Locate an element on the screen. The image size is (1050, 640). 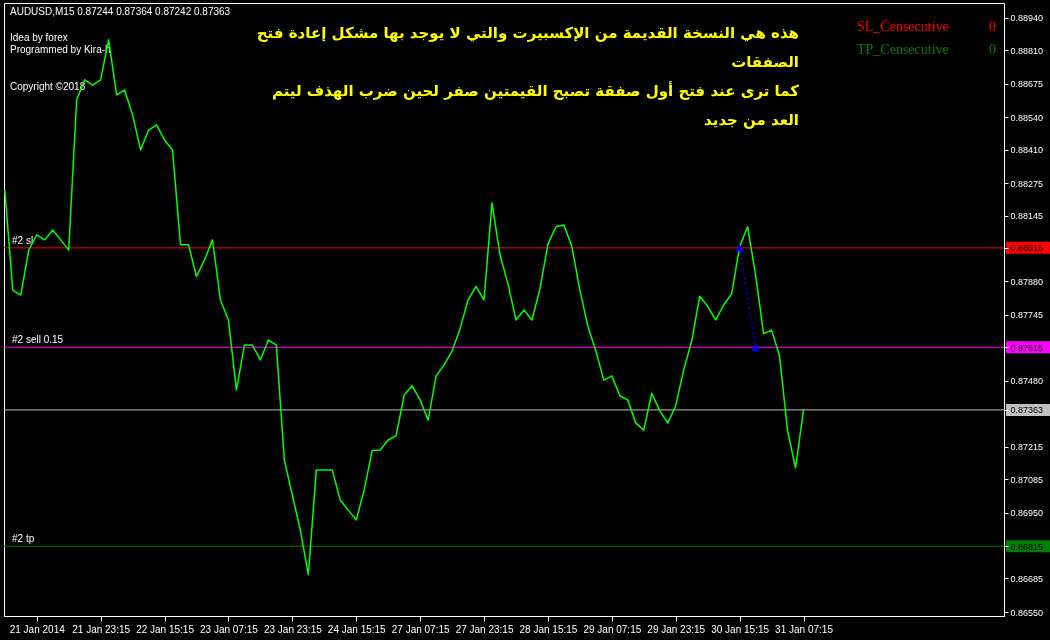
y-tick-label: 0.88675 is located at coordinates (1027, 84).